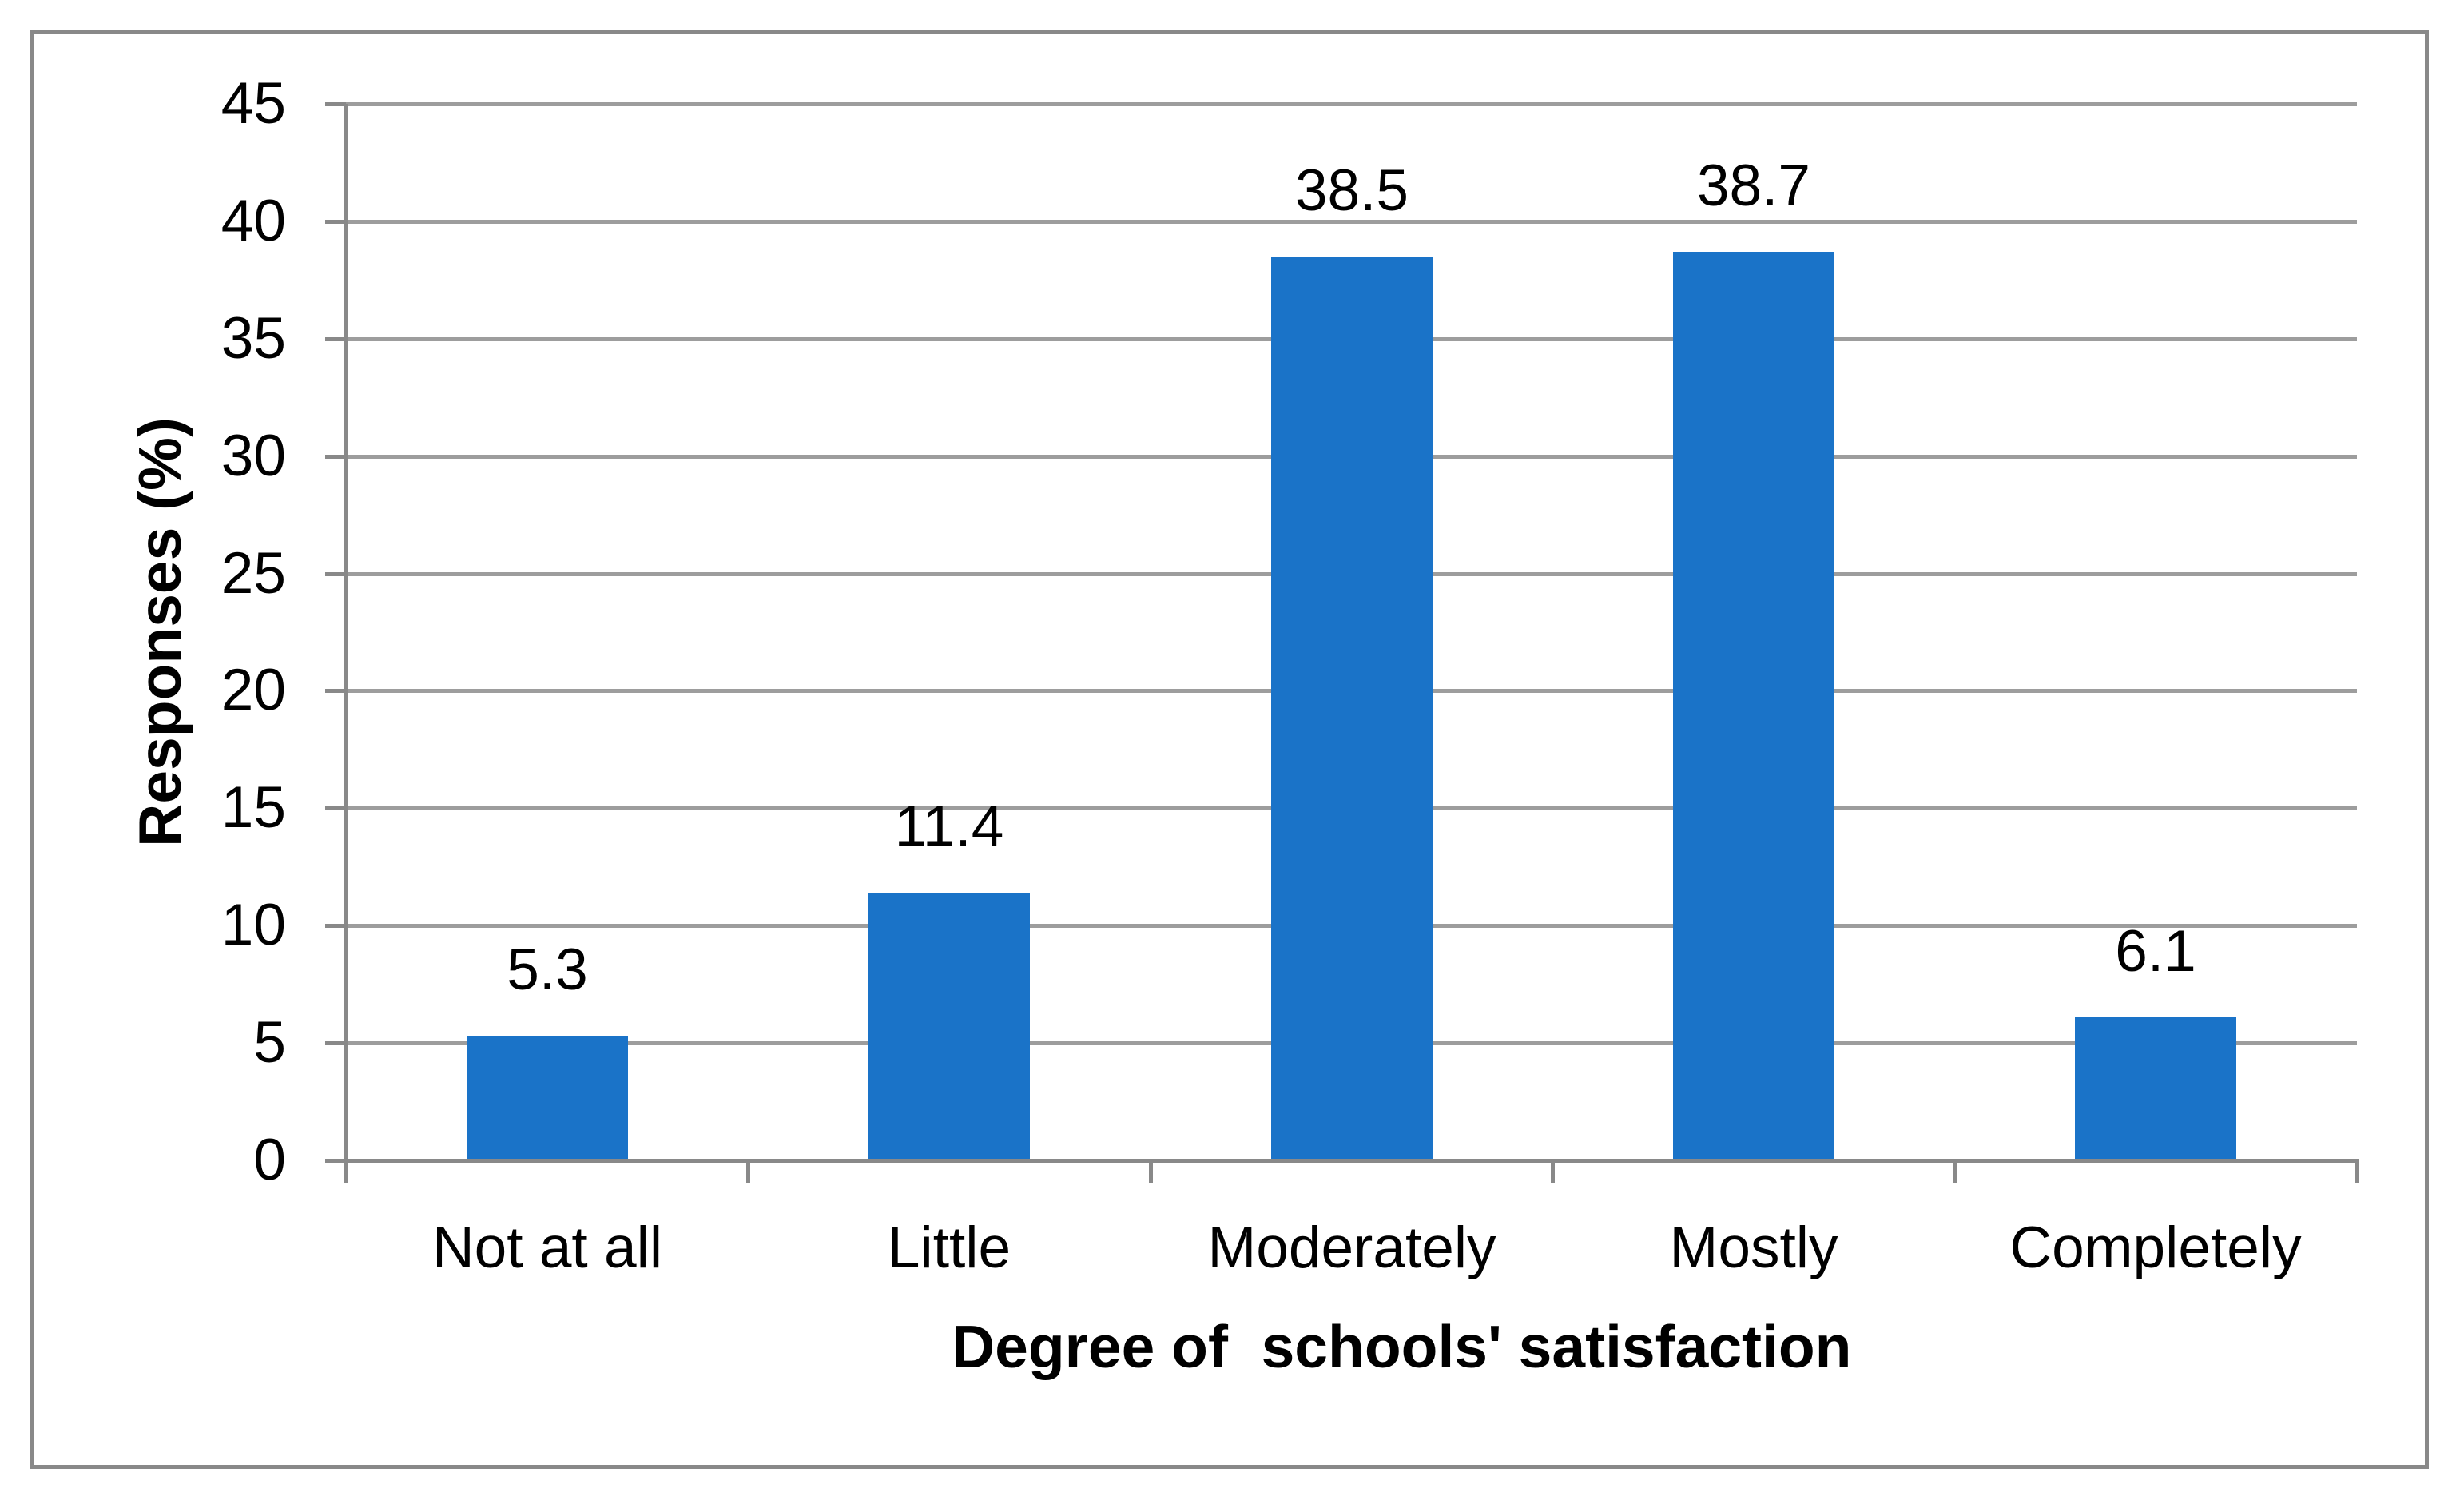  Describe the element at coordinates (346, 643) in the screenshot. I see `y-axis-line` at that location.